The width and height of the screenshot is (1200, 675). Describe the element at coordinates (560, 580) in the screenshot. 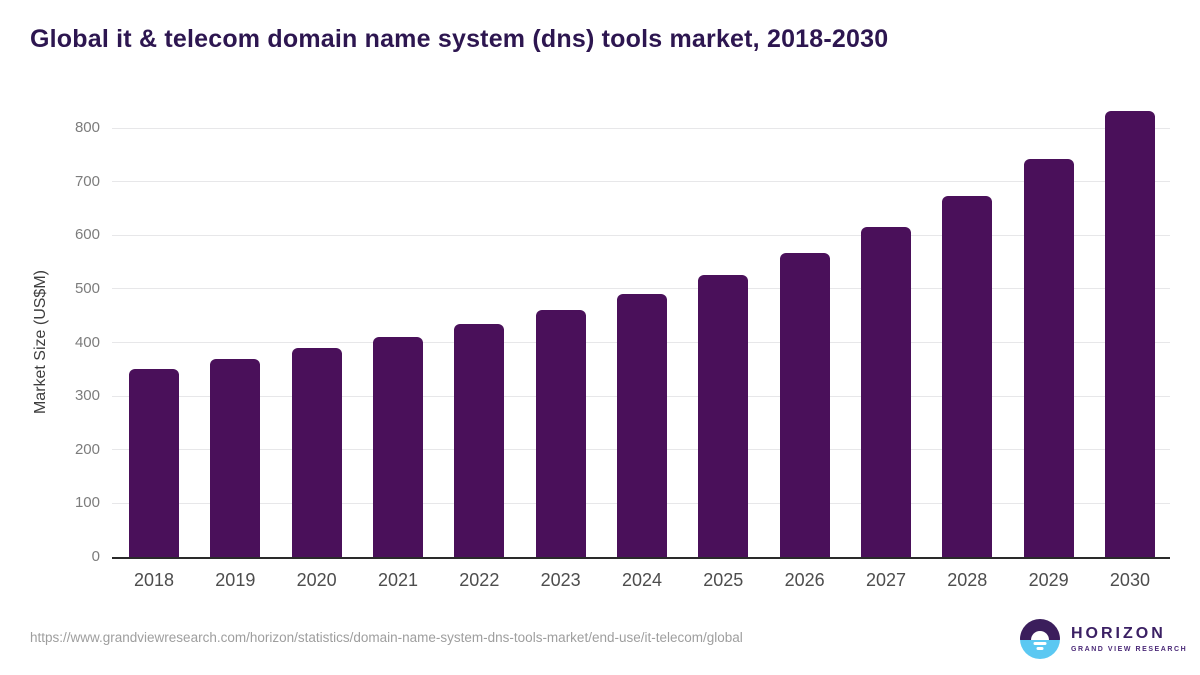

I see `x-tick-label-2023: 2023` at that location.